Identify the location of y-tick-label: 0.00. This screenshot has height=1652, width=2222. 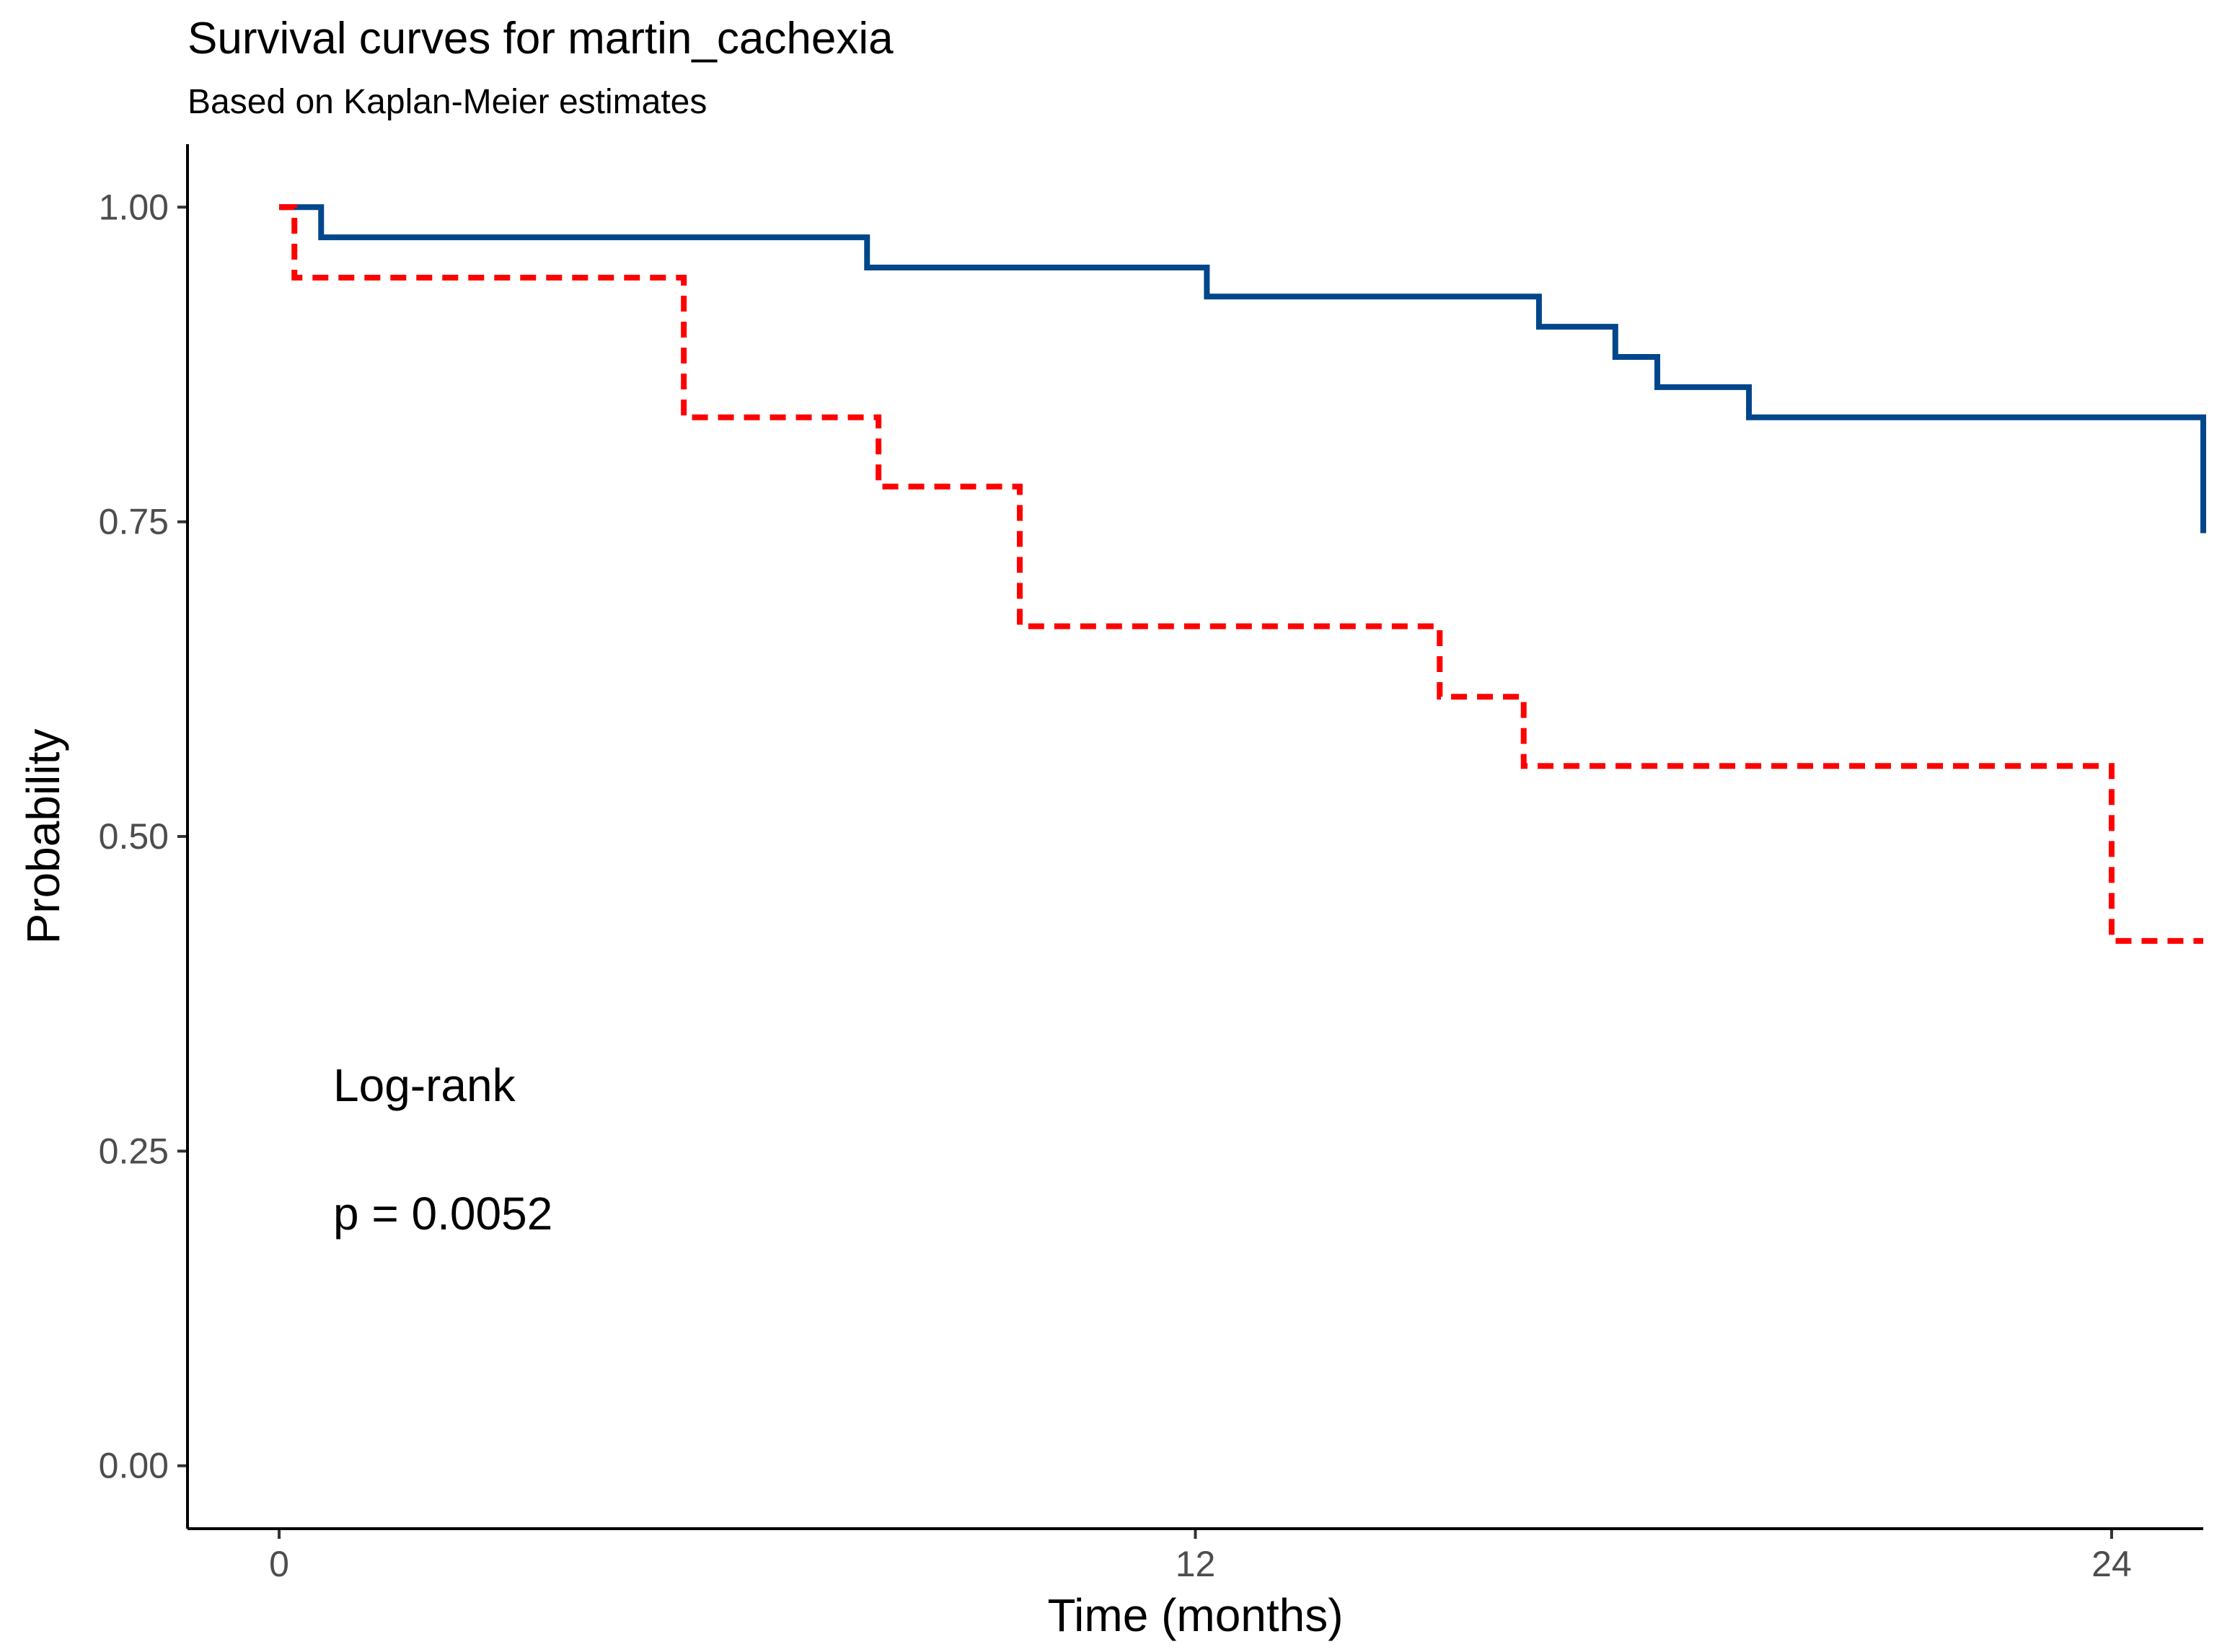
(134, 1466).